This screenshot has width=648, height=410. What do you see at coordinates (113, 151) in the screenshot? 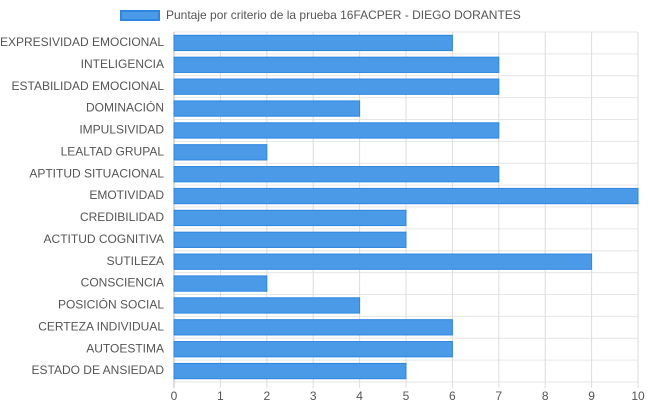
I see `category-label: LEALTAD GRUPAL` at bounding box center [113, 151].